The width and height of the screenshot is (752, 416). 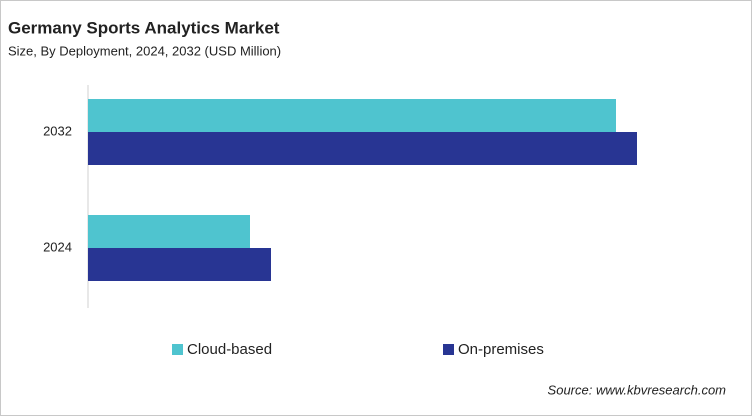 What do you see at coordinates (229, 349) in the screenshot?
I see `legend-label: Cloud-based` at bounding box center [229, 349].